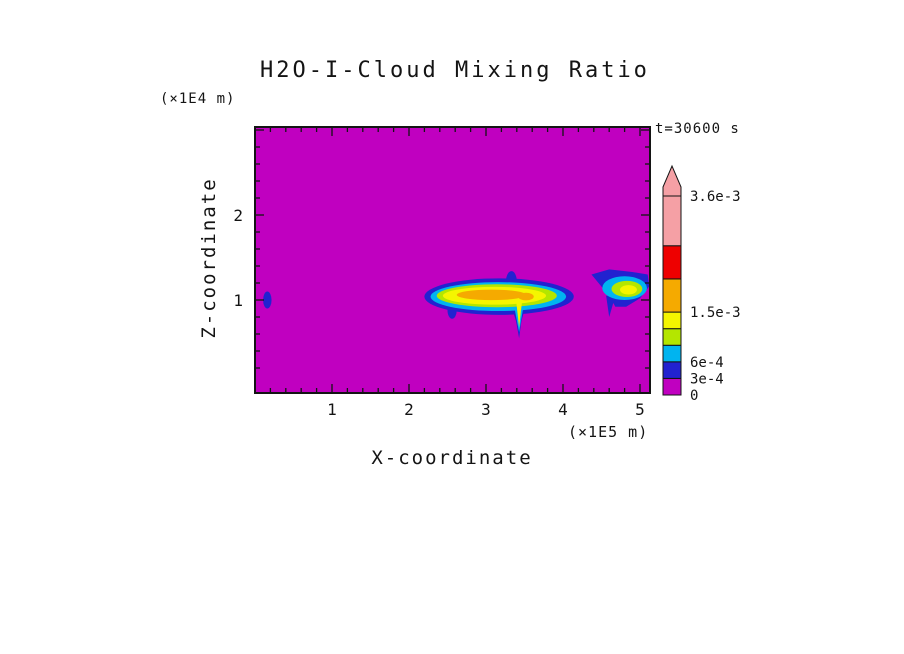 The width and height of the screenshot is (904, 654). What do you see at coordinates (238, 300) in the screenshot?
I see `y-tick-label: 1` at bounding box center [238, 300].